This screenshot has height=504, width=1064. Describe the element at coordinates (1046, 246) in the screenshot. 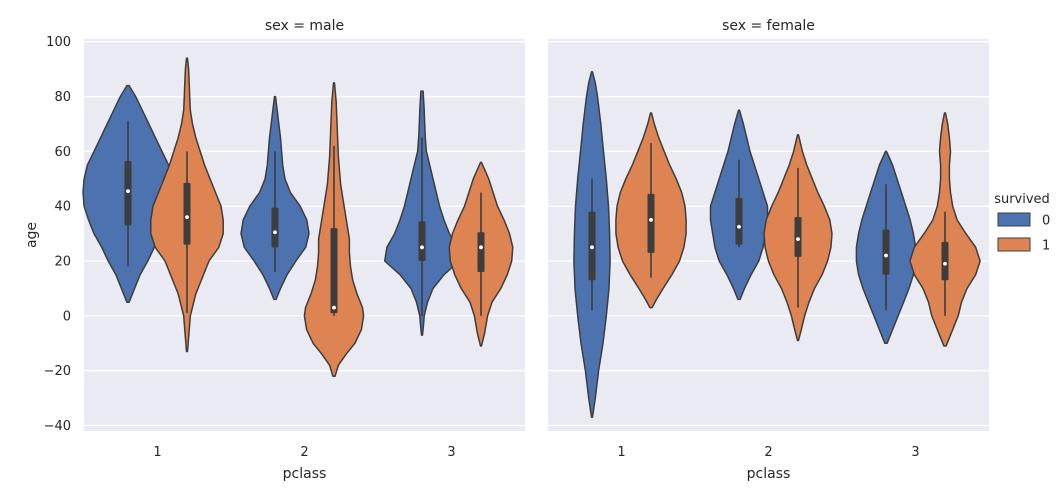

I see `legend-label: 1` at that location.